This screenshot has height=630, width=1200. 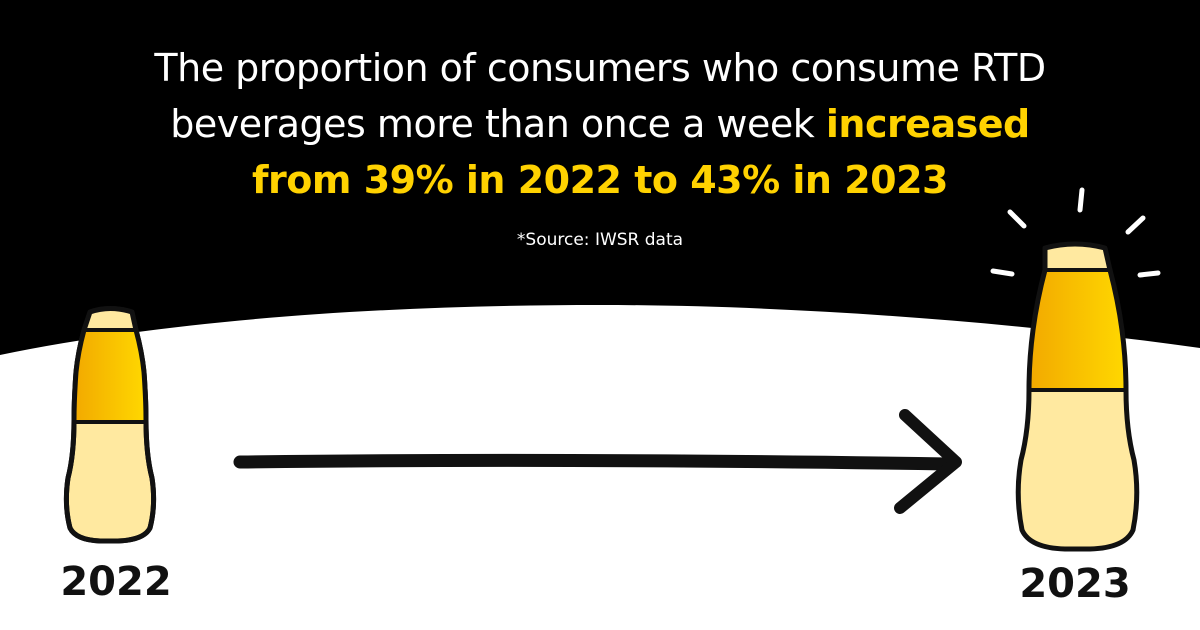 I want to click on year-label-2023: 2023, so click(x=1075, y=584).